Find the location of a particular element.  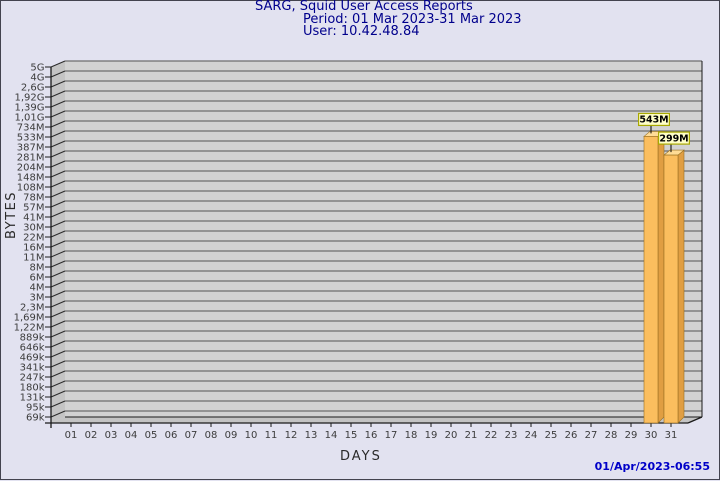

x-tick-label: 21 is located at coordinates (471, 435).